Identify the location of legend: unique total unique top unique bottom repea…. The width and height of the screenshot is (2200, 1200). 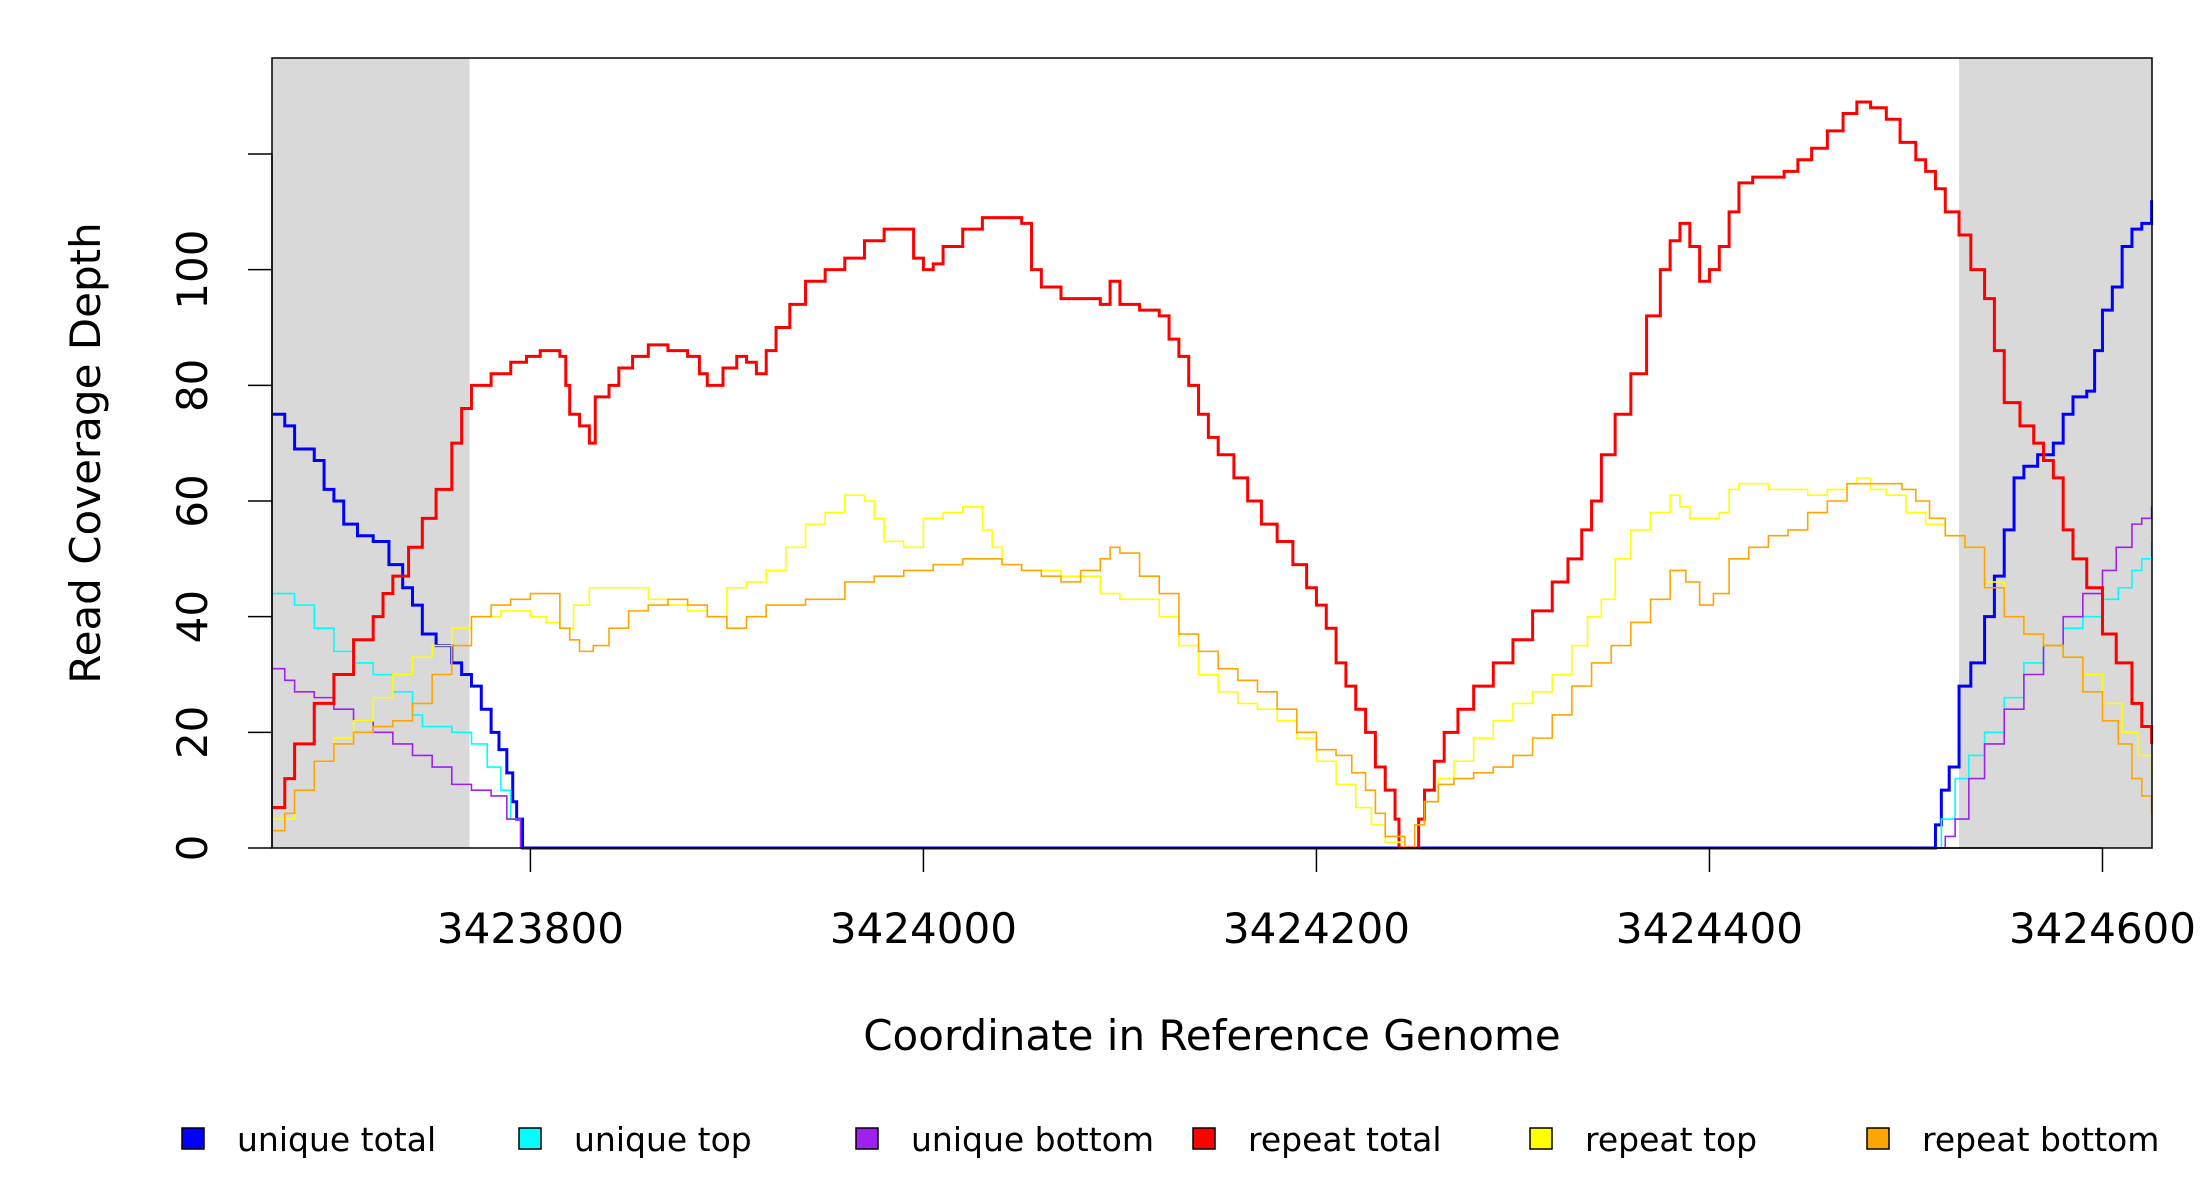
(1170, 1139).